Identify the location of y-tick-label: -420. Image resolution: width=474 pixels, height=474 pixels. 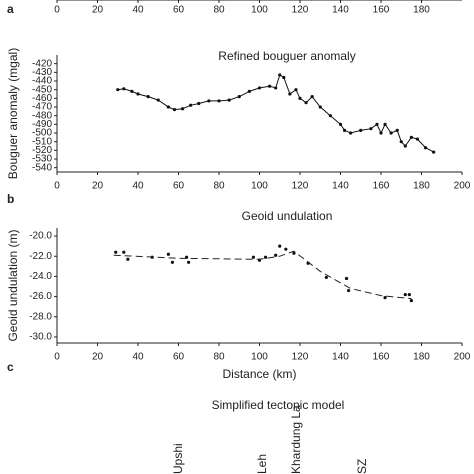
(42, 63).